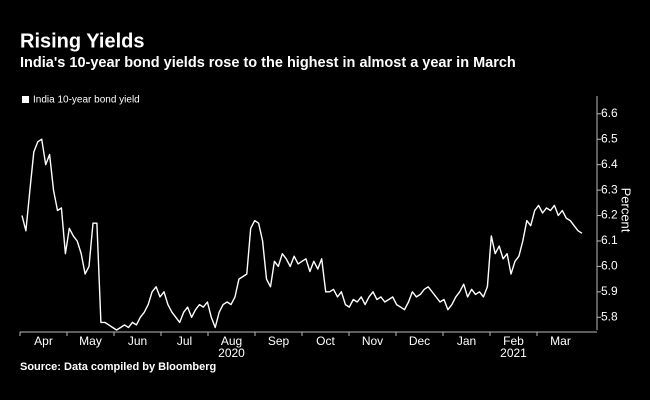 The image size is (650, 400). I want to click on x-tick-label: May, so click(90, 341).